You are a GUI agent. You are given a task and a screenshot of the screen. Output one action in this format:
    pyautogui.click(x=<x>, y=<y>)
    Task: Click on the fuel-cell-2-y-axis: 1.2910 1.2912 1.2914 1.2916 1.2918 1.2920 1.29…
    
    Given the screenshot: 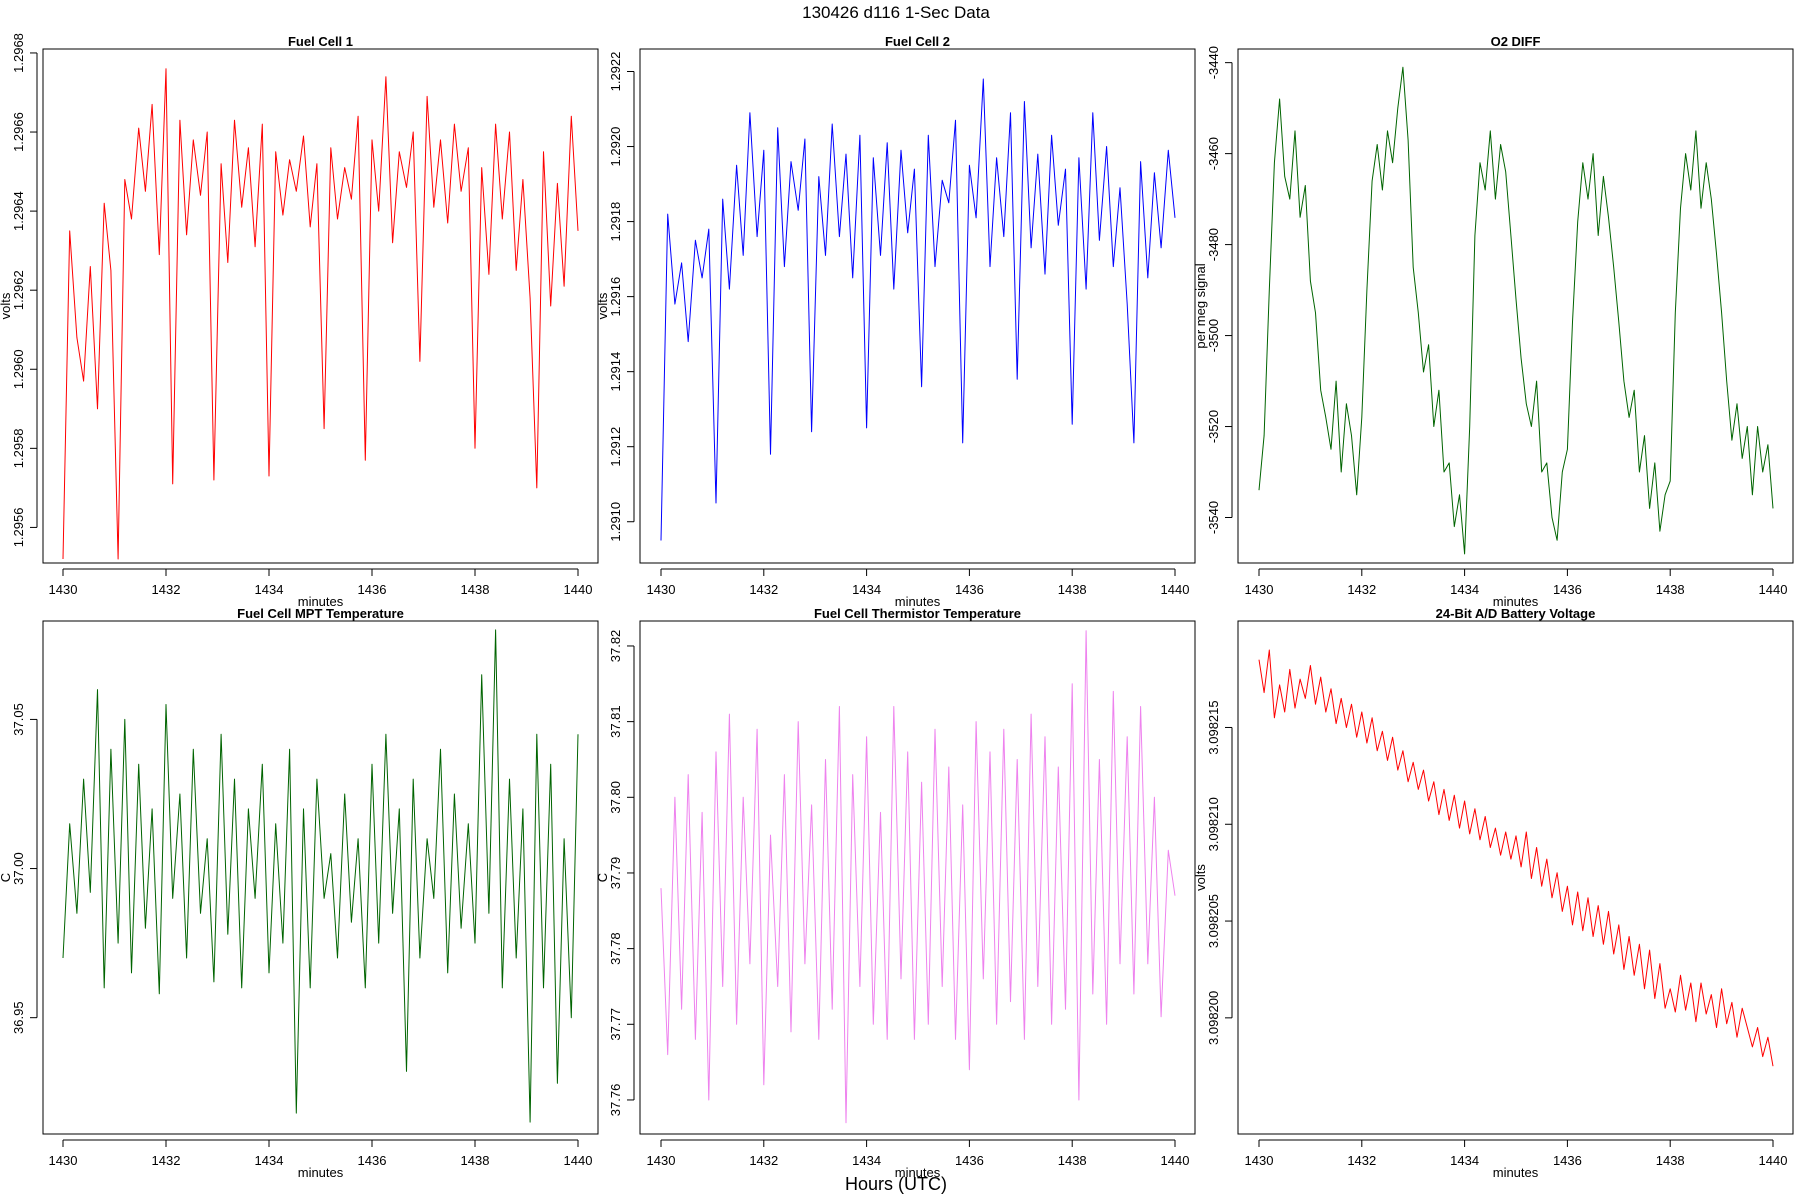 What is the action you would take?
    pyautogui.click(x=621, y=297)
    